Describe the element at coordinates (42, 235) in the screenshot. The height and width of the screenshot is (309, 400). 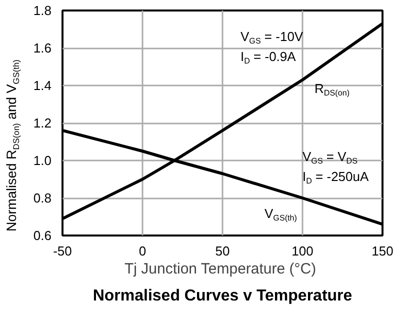
I see `y-tick-label: 0.6` at that location.